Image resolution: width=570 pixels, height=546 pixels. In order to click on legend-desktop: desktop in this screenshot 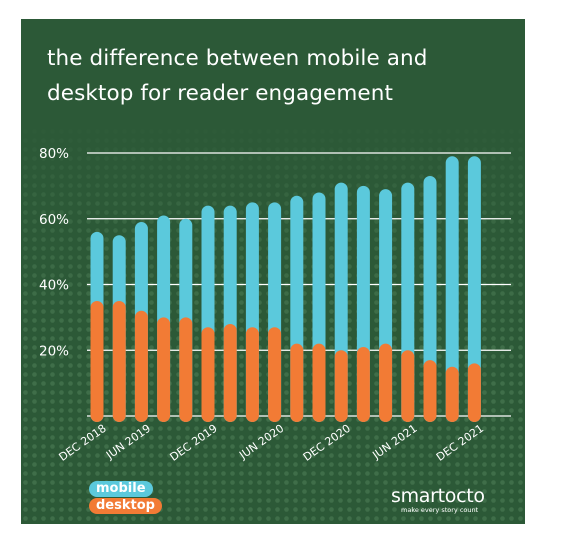, I will do `click(125, 506)`.